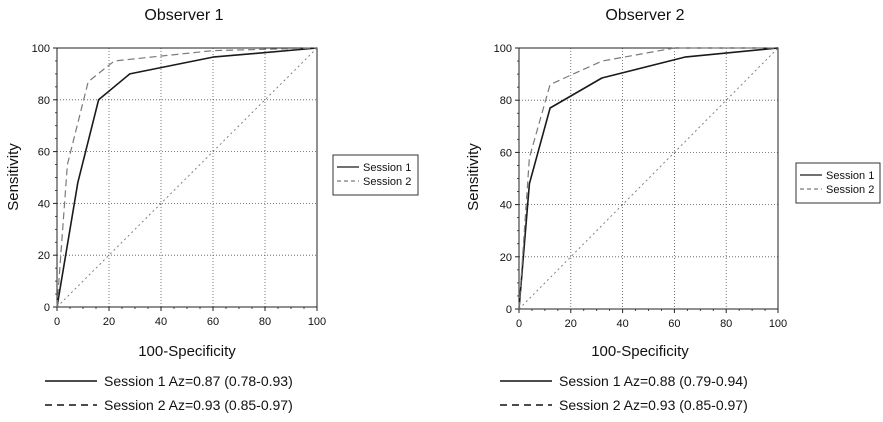  What do you see at coordinates (183, 15) in the screenshot?
I see `chart-title: Observer 1` at bounding box center [183, 15].